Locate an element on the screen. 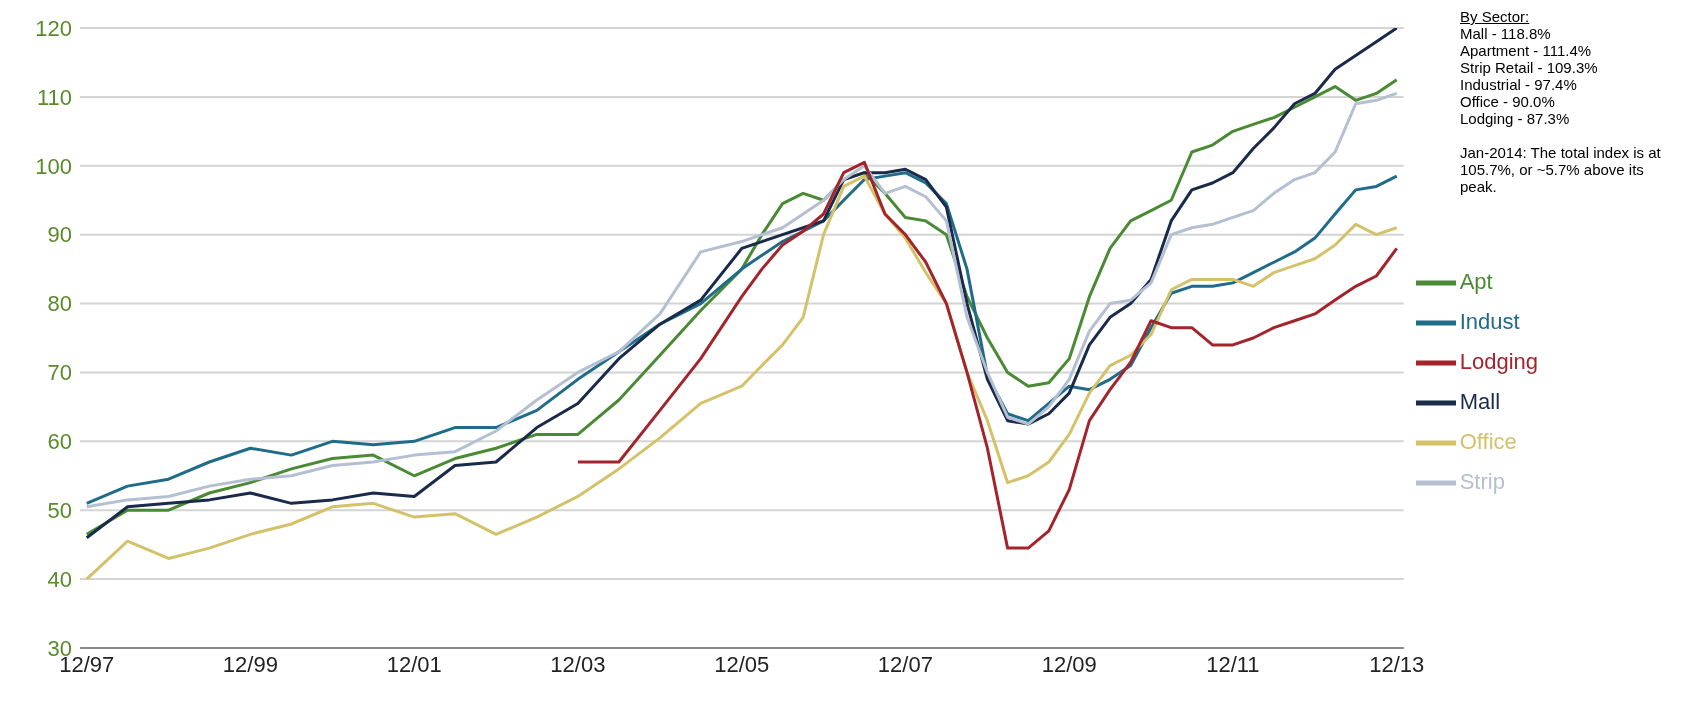 Image resolution: width=1682 pixels, height=701 pixels. legend-label: Office is located at coordinates (1488, 441).